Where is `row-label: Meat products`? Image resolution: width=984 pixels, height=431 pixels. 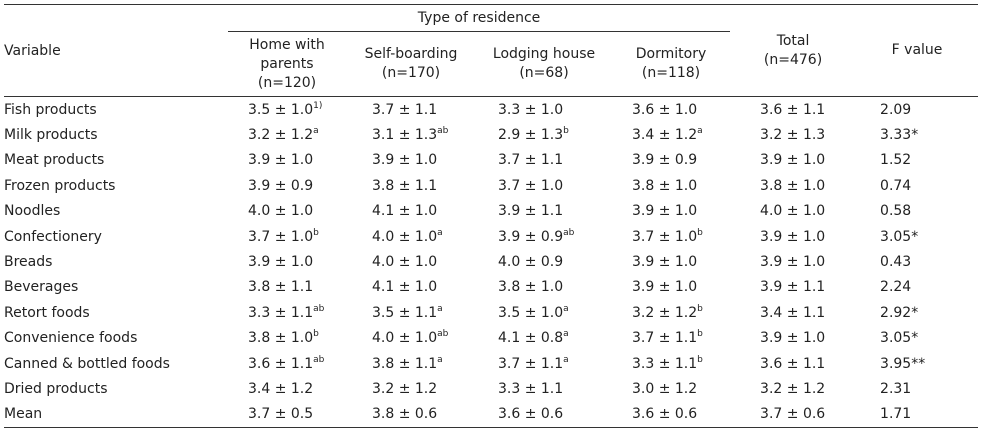 row-label: Meat products is located at coordinates (54, 160).